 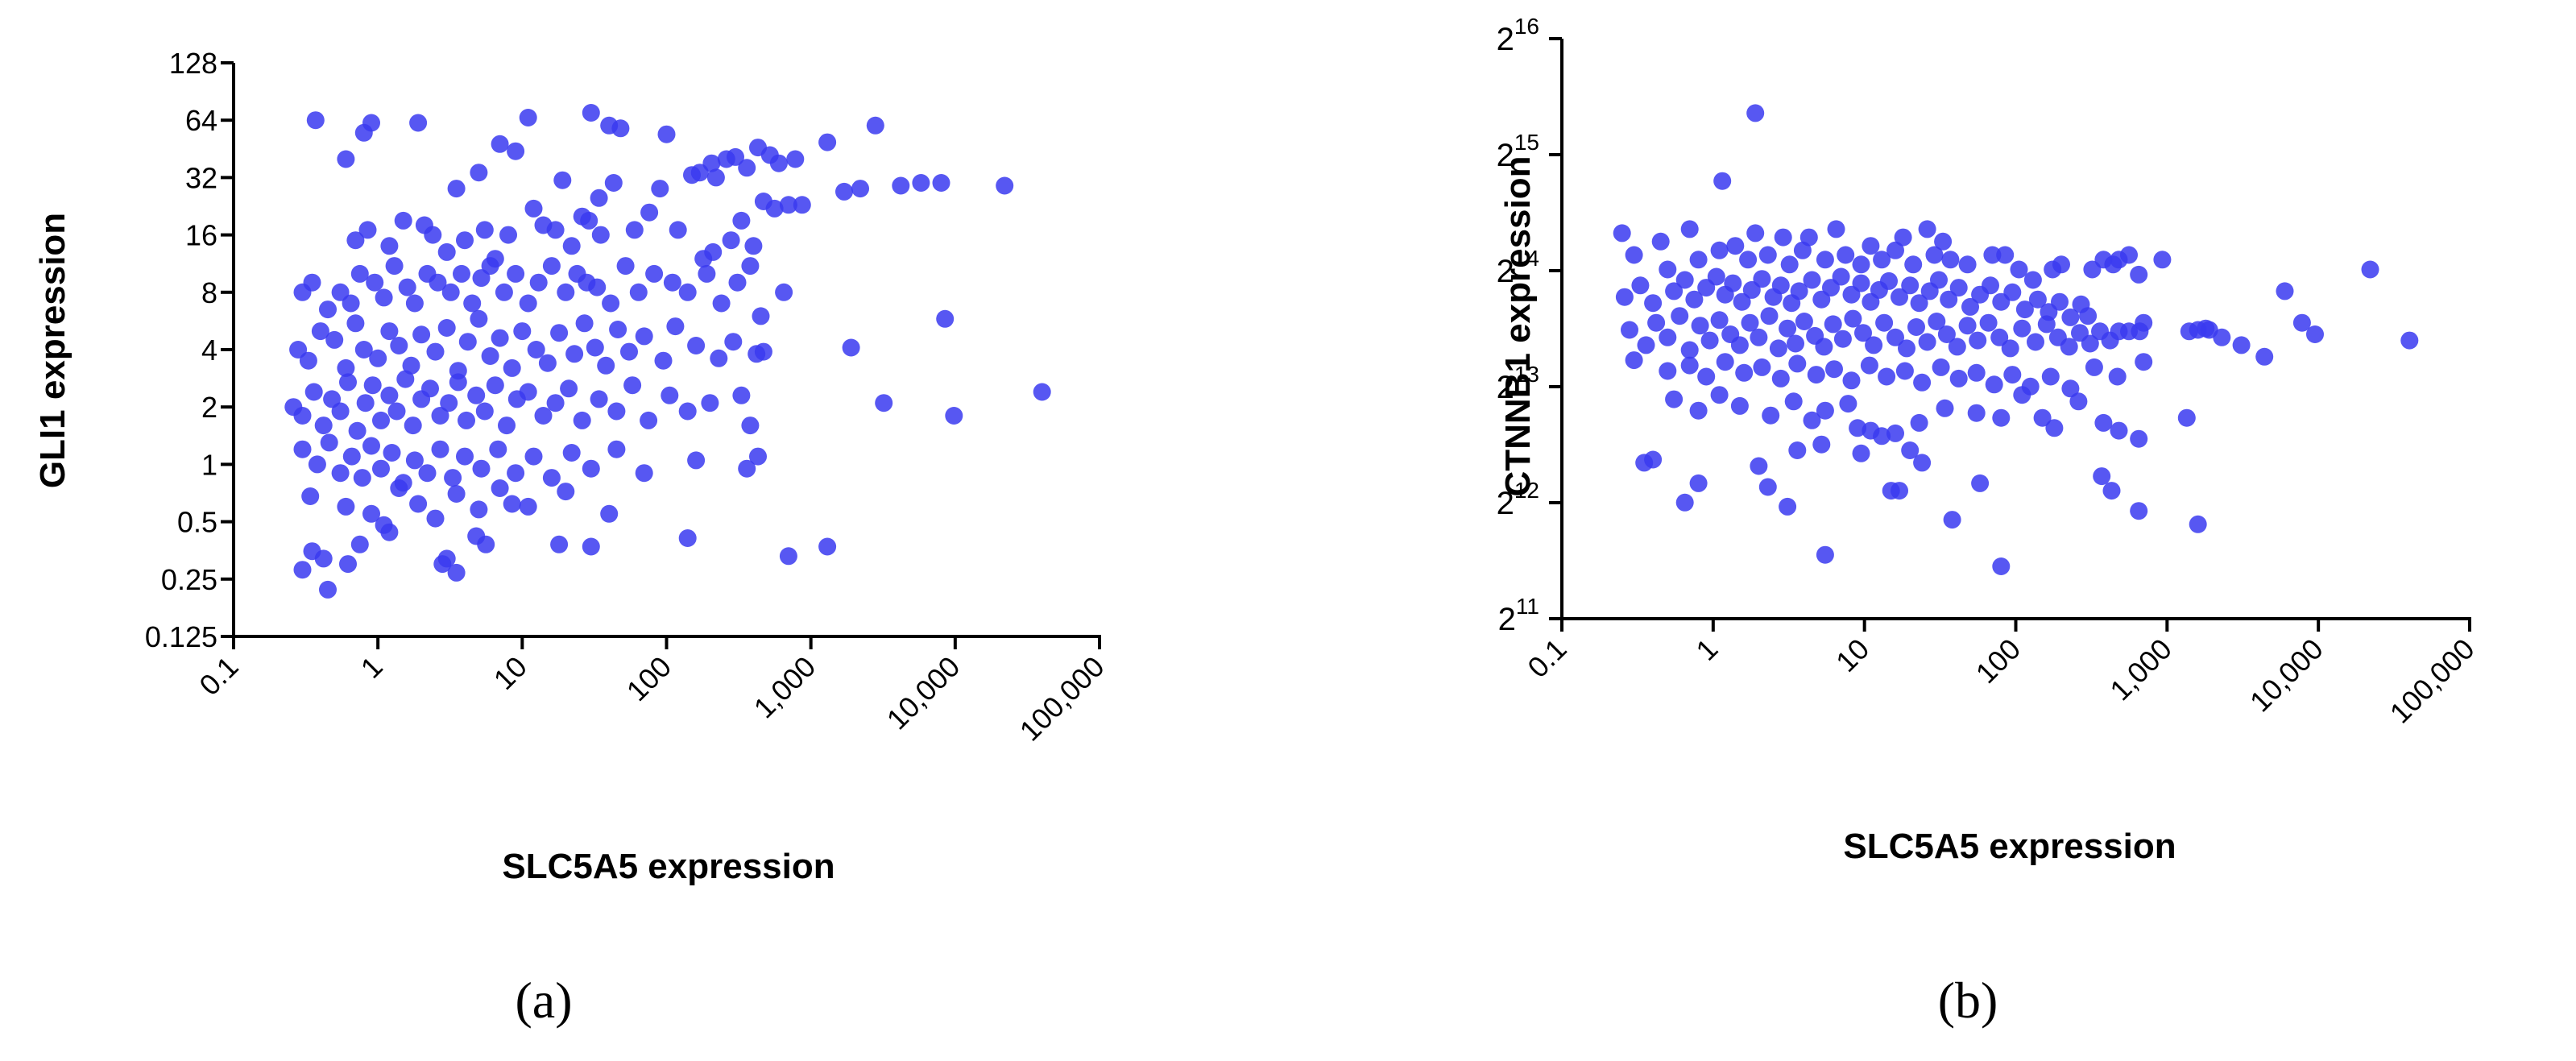 What do you see at coordinates (2009, 846) in the screenshot?
I see `panel-b-x-axis-title: SLC5A5 expression` at bounding box center [2009, 846].